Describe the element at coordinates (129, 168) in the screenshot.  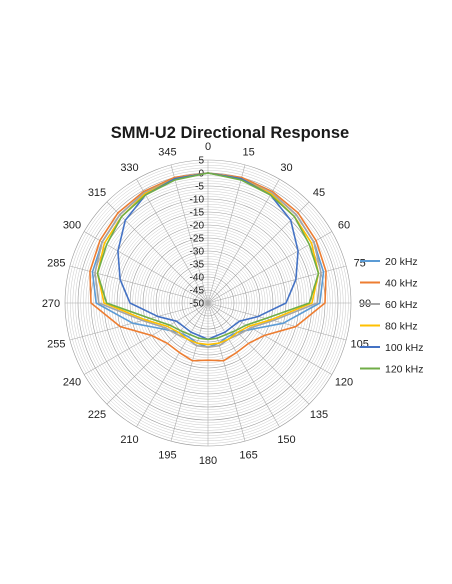
I see `angle-label-330: 330` at that location.